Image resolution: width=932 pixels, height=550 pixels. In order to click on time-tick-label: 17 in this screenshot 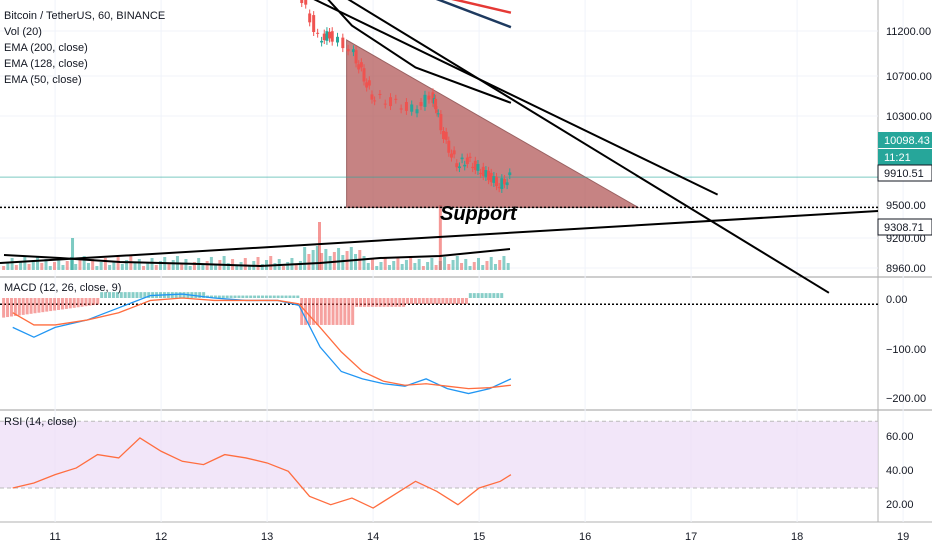, I will do `click(691, 537)`.